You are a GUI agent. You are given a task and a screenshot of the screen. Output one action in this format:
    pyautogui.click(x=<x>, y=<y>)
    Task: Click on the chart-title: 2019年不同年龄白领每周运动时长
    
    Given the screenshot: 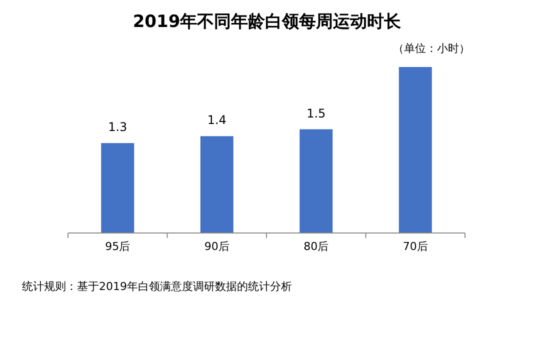 What is the action you would take?
    pyautogui.click(x=267, y=22)
    